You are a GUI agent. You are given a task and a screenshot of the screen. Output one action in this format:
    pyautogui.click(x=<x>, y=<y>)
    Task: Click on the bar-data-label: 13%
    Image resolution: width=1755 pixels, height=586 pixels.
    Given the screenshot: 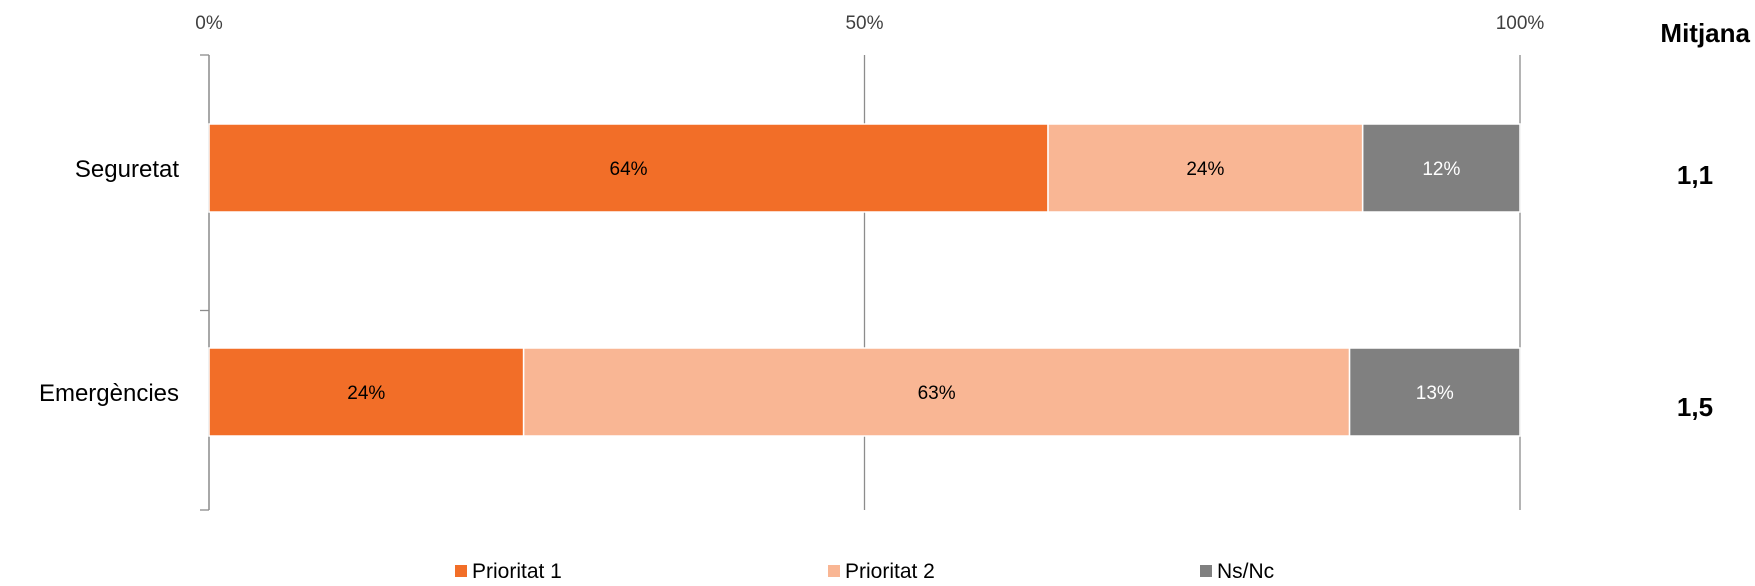 What is the action you would take?
    pyautogui.click(x=1435, y=393)
    